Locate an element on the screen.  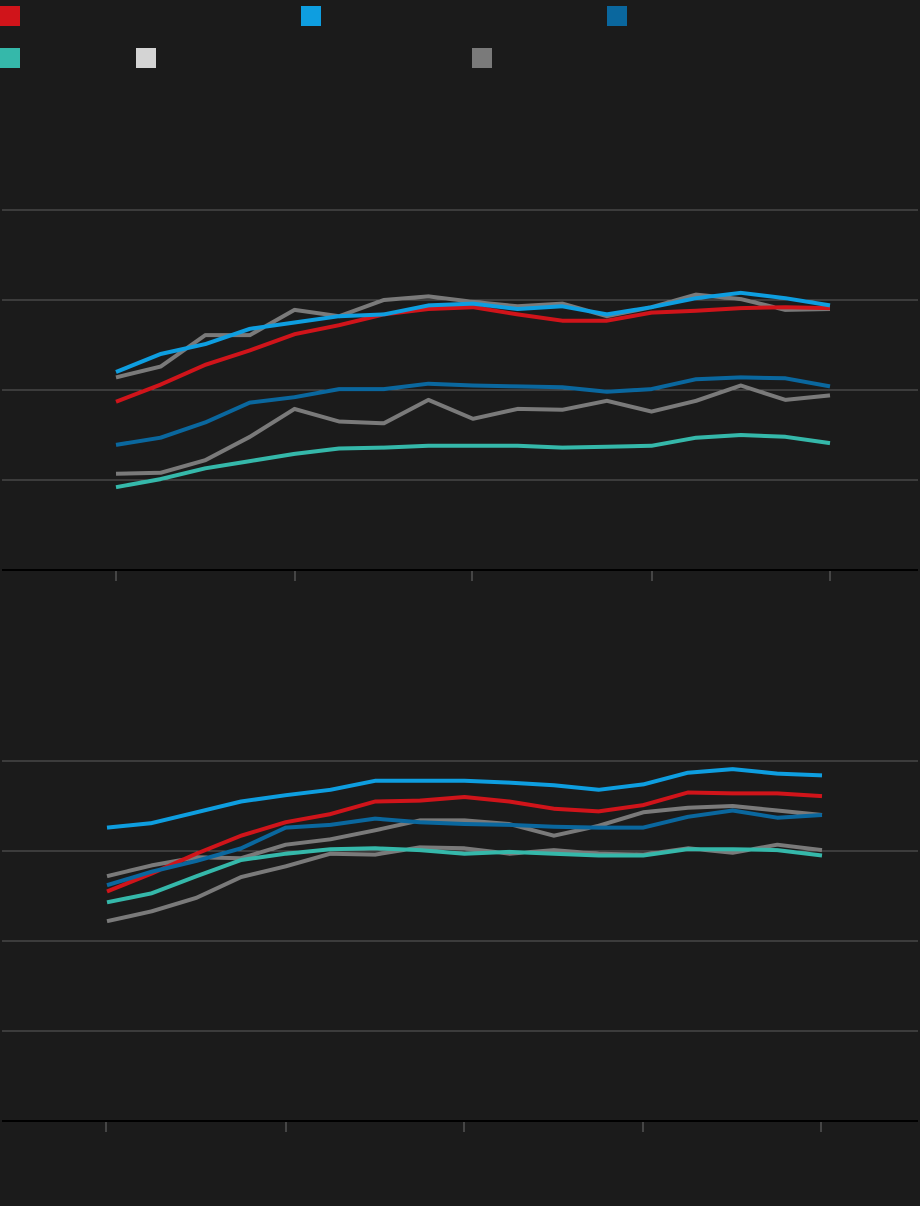
legend-swatch-light-blue is located at coordinates (311, 16).